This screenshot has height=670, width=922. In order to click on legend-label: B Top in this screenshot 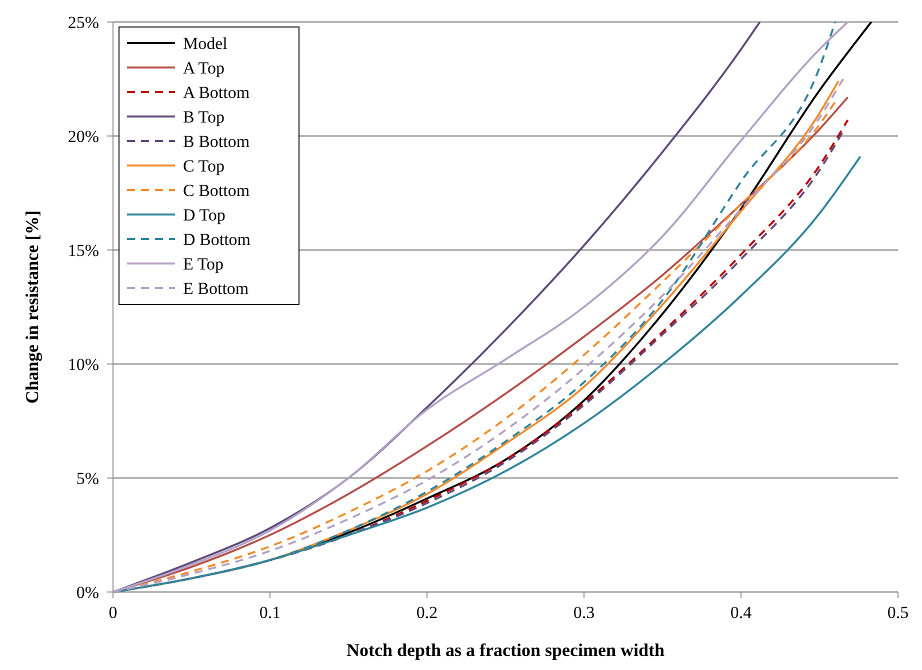, I will do `click(203, 117)`.